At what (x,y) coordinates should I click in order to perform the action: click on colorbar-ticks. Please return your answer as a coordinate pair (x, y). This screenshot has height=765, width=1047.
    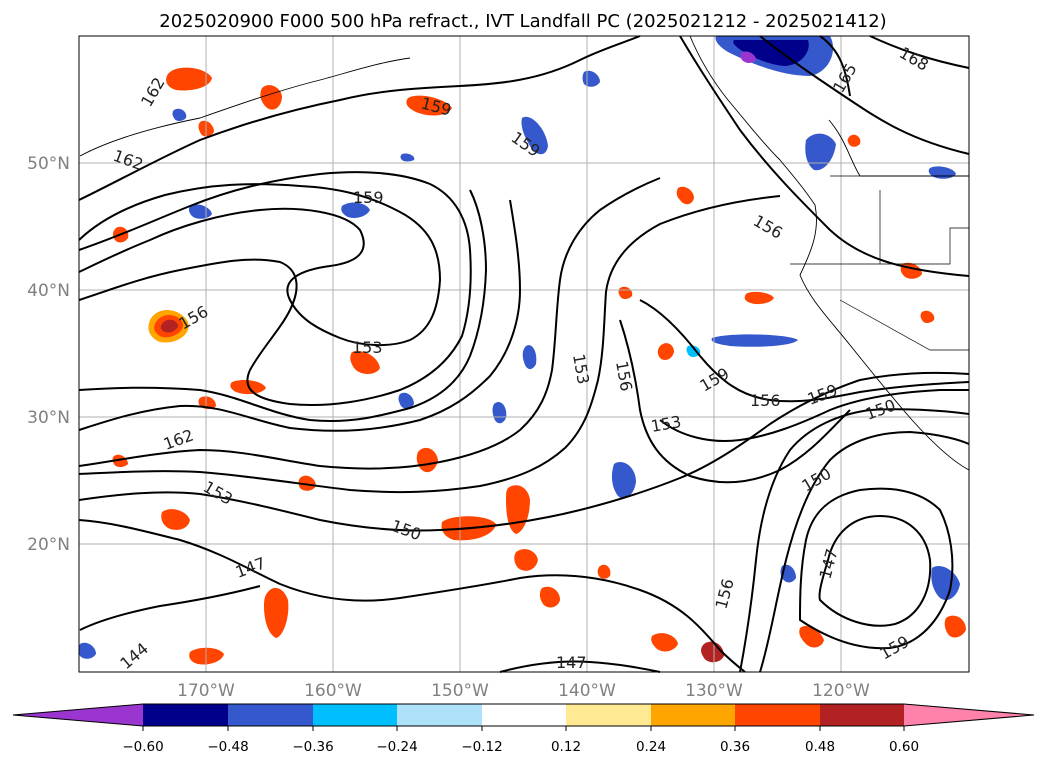
    Looking at the image, I should click on (523, 728).